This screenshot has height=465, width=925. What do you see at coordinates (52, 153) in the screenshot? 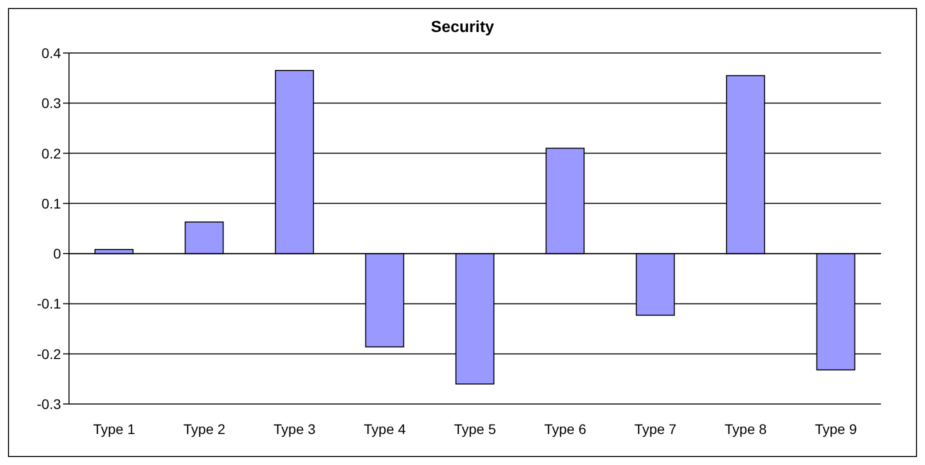
I see `y-tick-label: 0.2` at bounding box center [52, 153].